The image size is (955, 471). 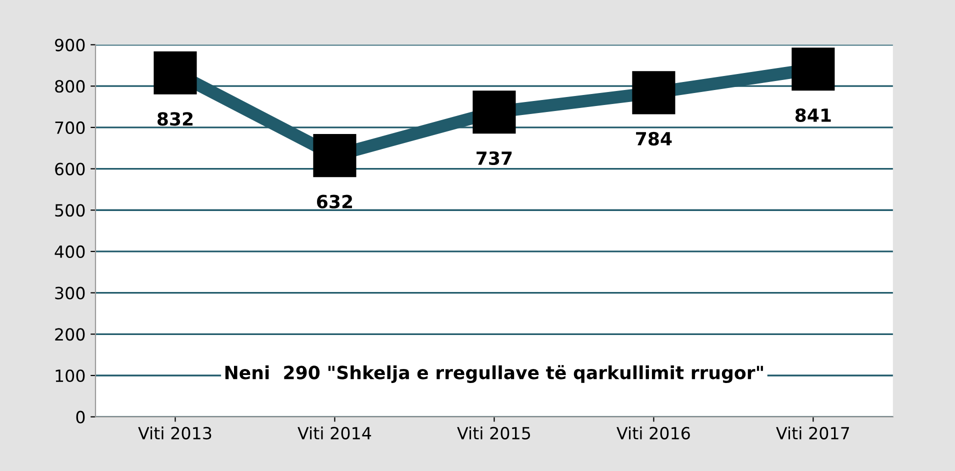 What do you see at coordinates (70, 169) in the screenshot?
I see `y-tick-label: 600` at bounding box center [70, 169].